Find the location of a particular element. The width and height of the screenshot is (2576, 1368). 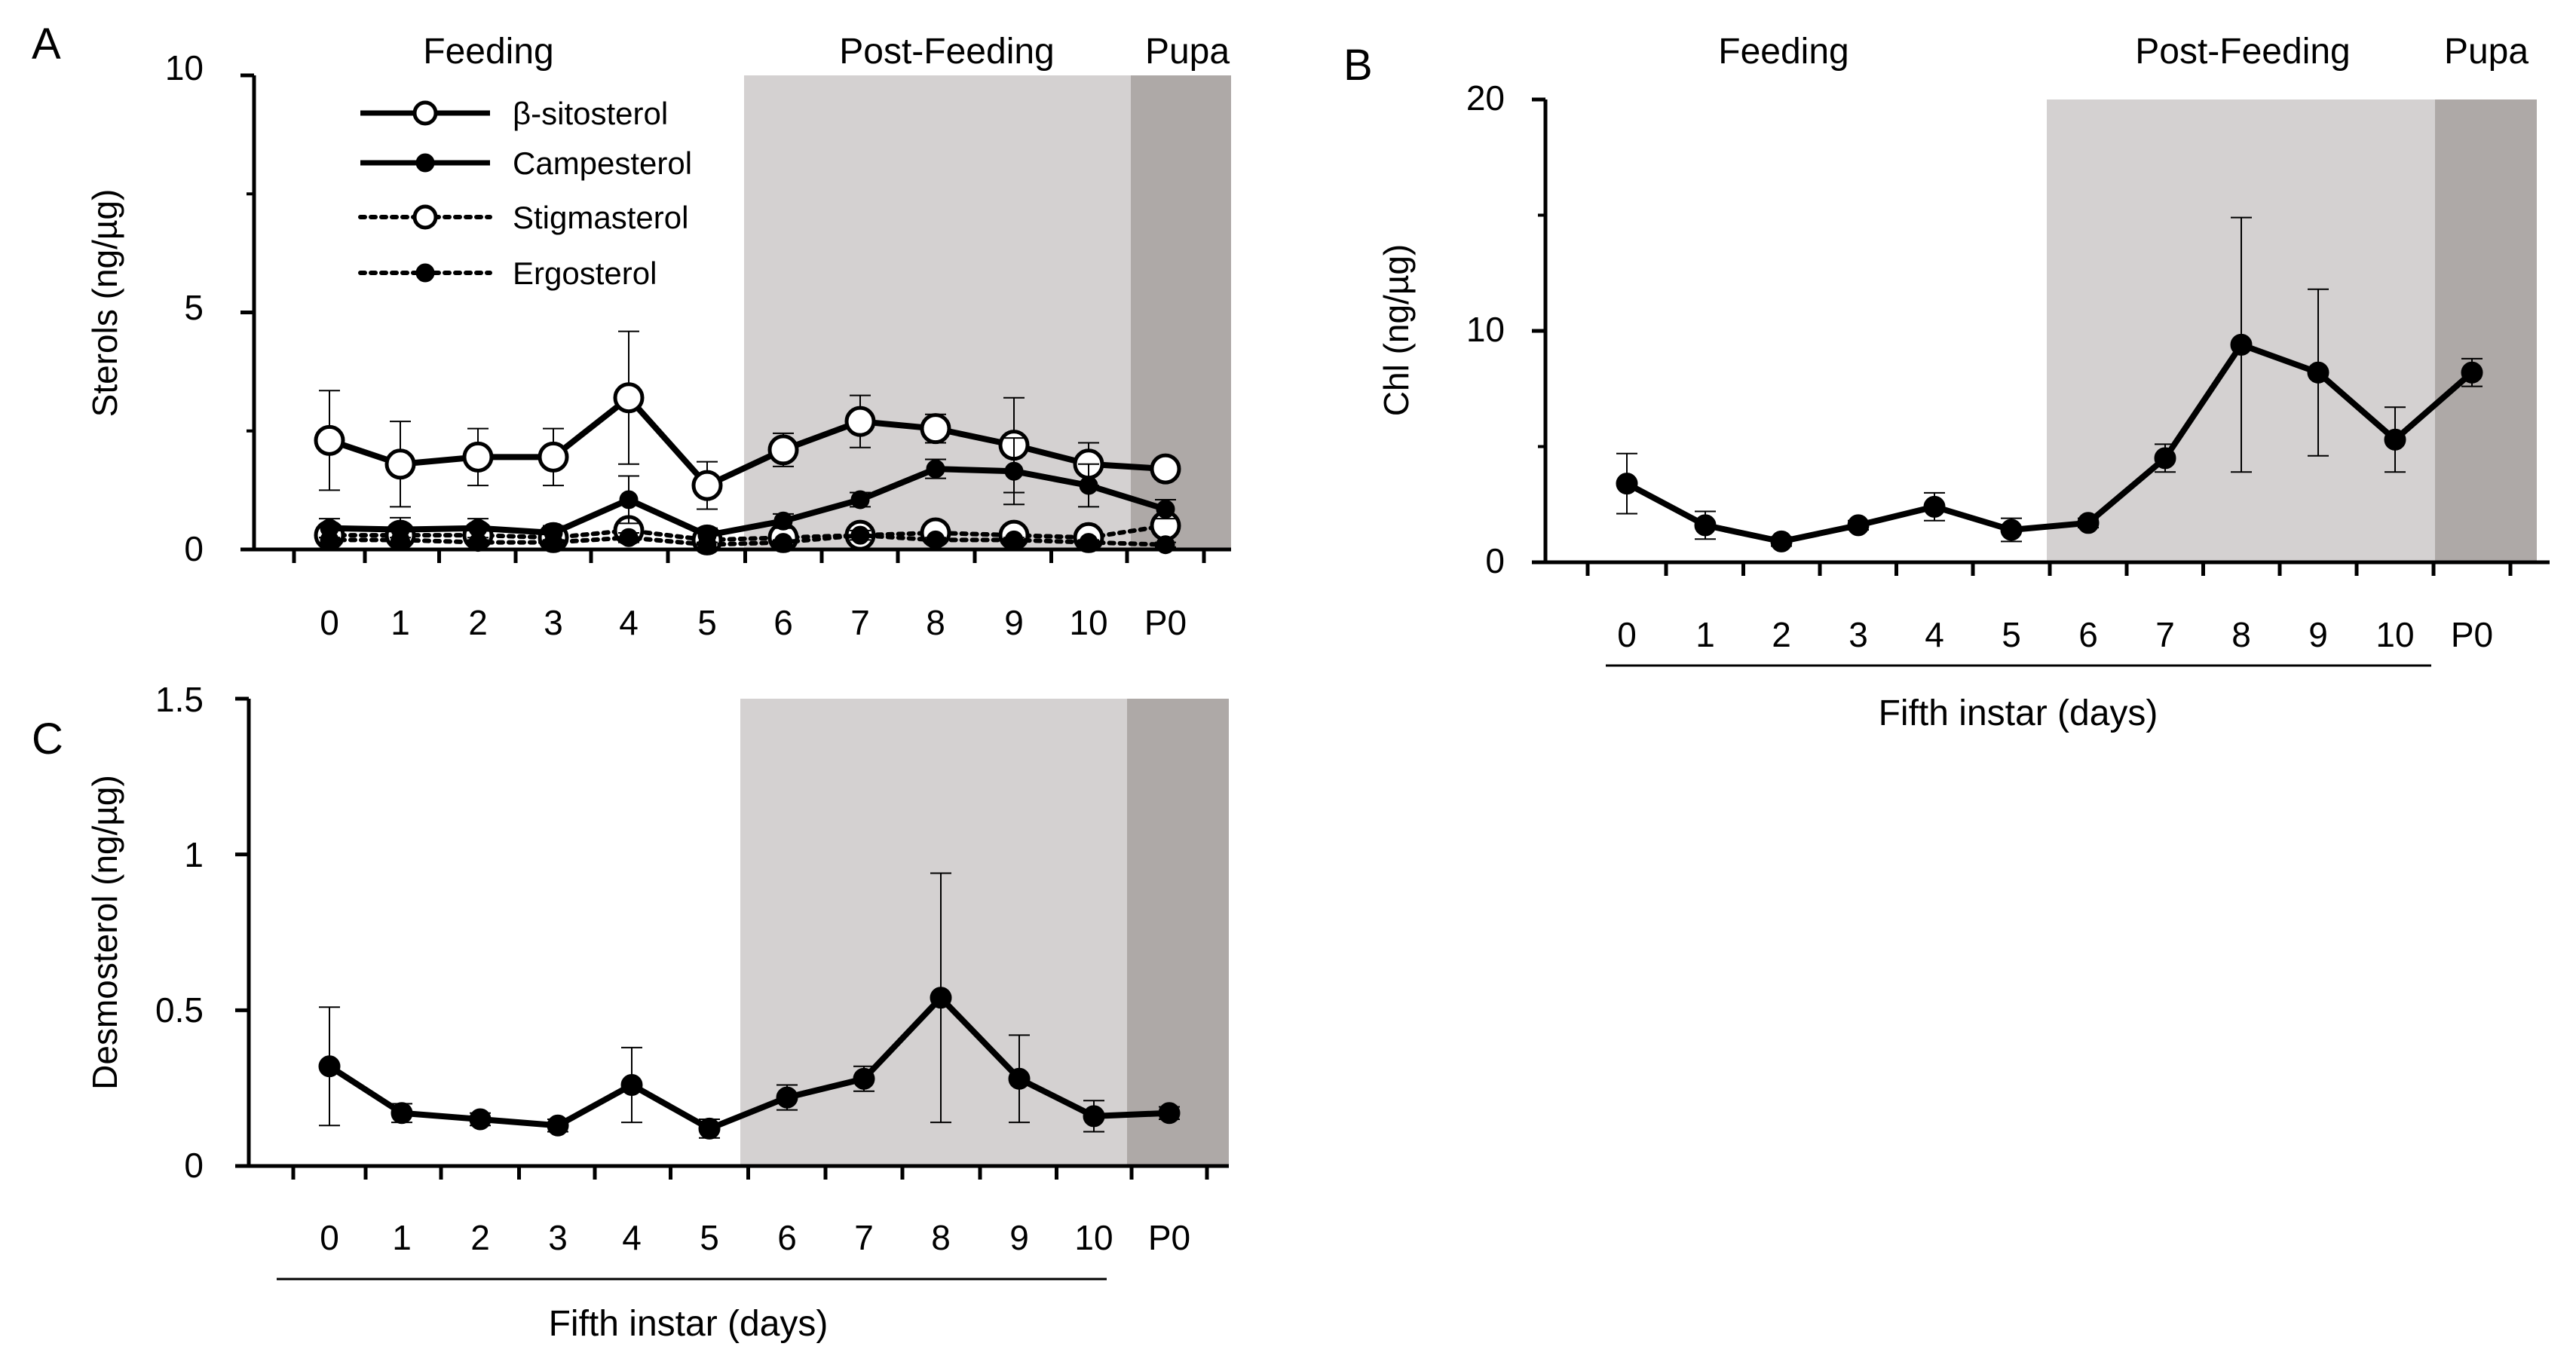

y-tick-labels: 0 5 10 is located at coordinates (184, 308).